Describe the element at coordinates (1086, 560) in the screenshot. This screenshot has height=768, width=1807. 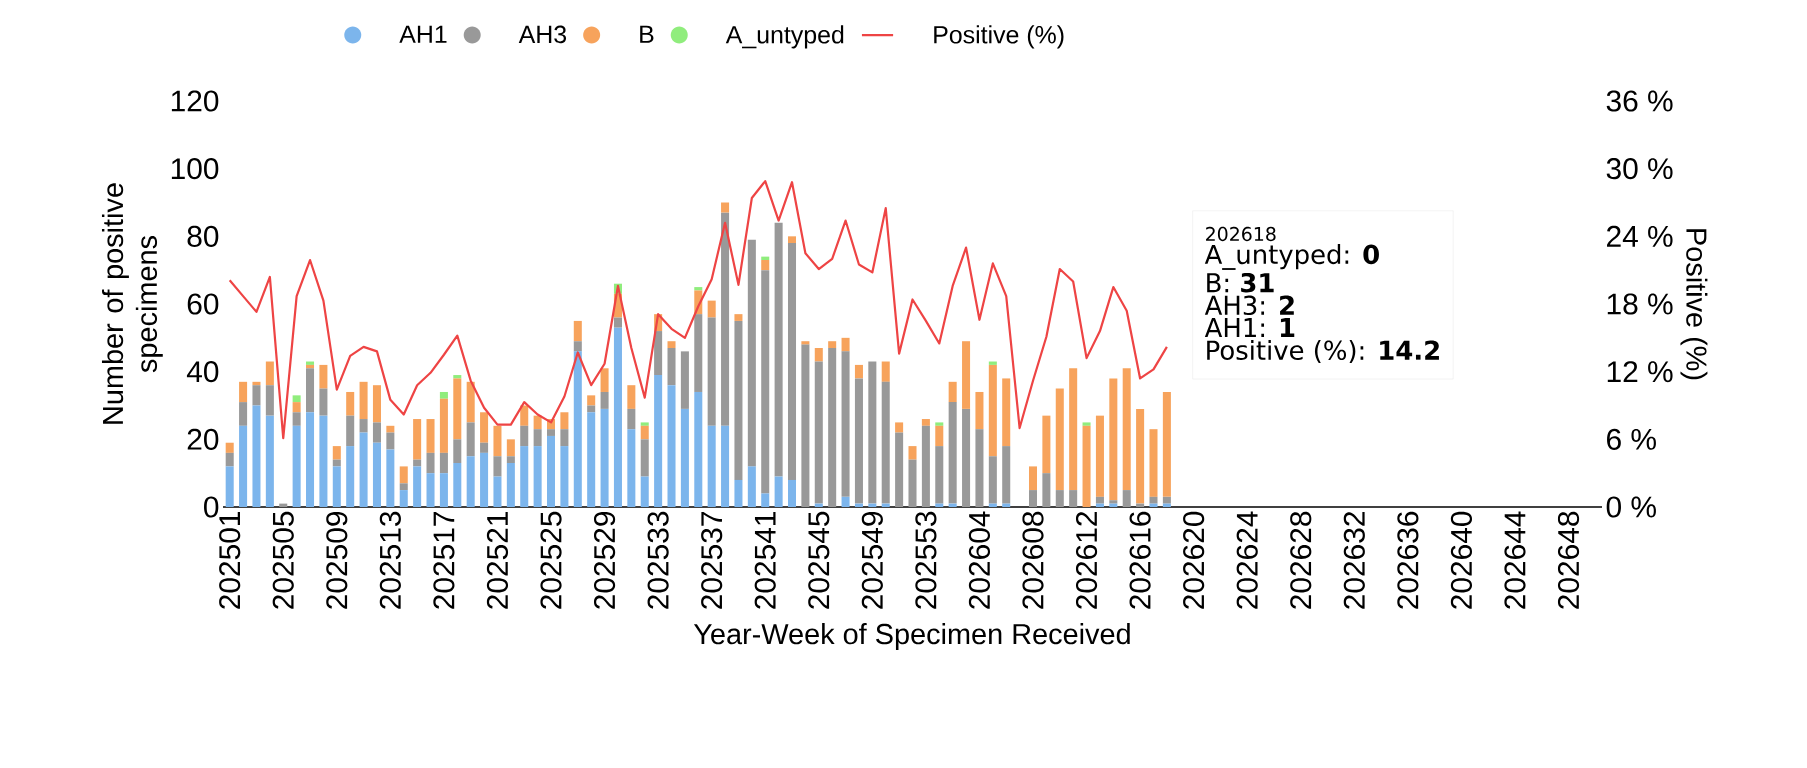
I see `x-tick-label: 202612` at that location.